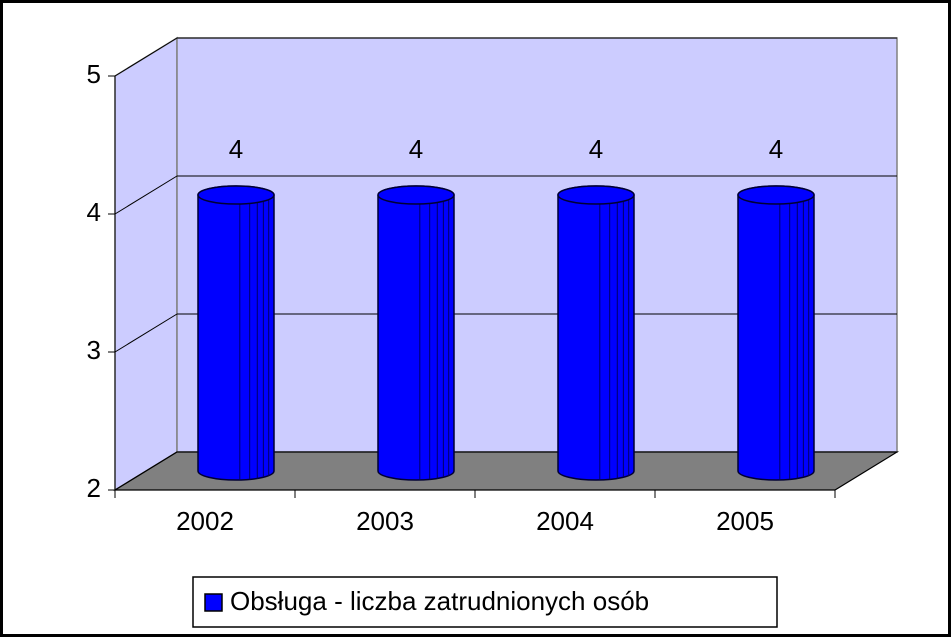 The width and height of the screenshot is (951, 637). I want to click on y-tick-label: 4, so click(94, 212).